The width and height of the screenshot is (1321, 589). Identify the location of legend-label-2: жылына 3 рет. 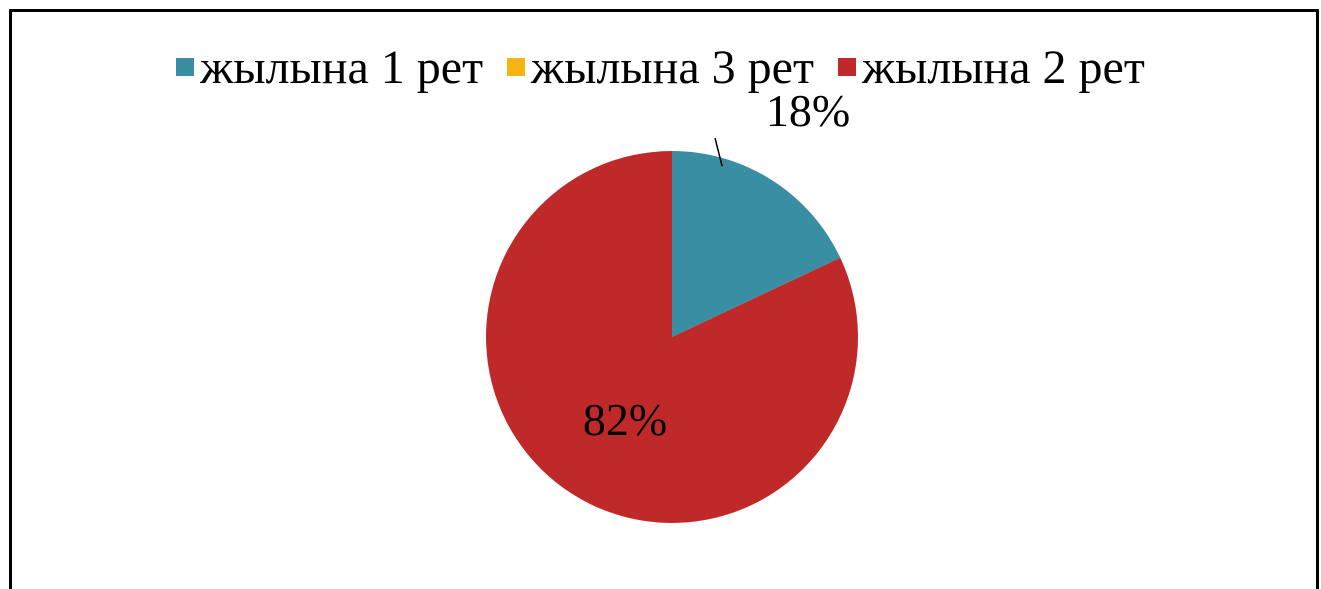
(672, 67).